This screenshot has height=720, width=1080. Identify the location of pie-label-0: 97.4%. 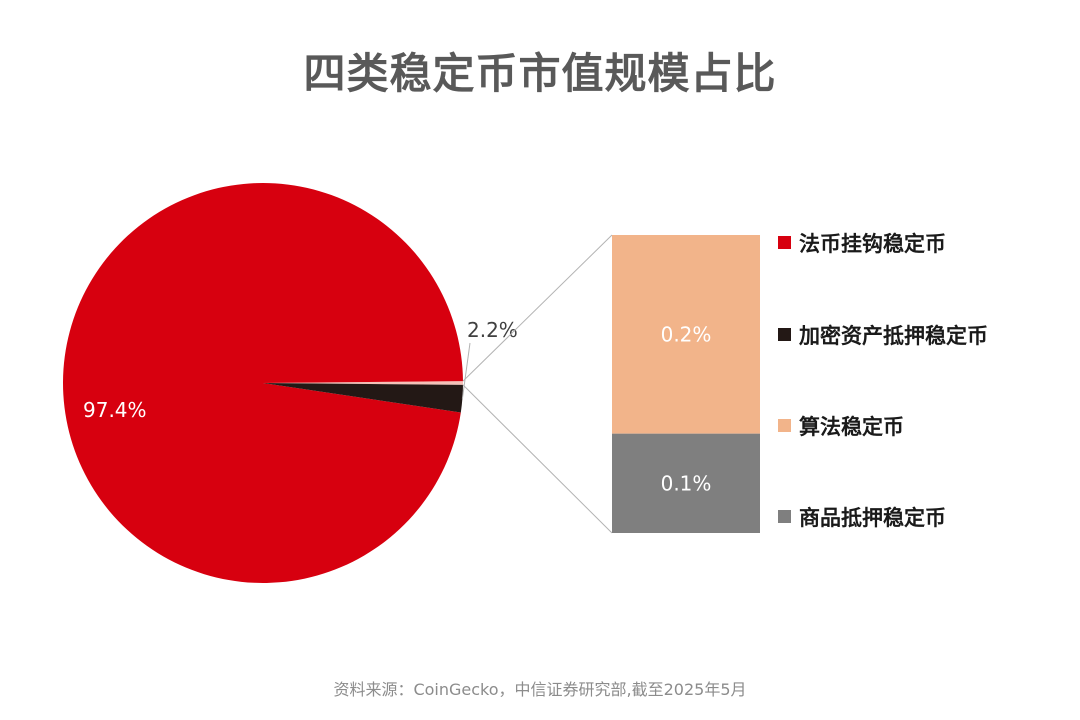
(115, 410).